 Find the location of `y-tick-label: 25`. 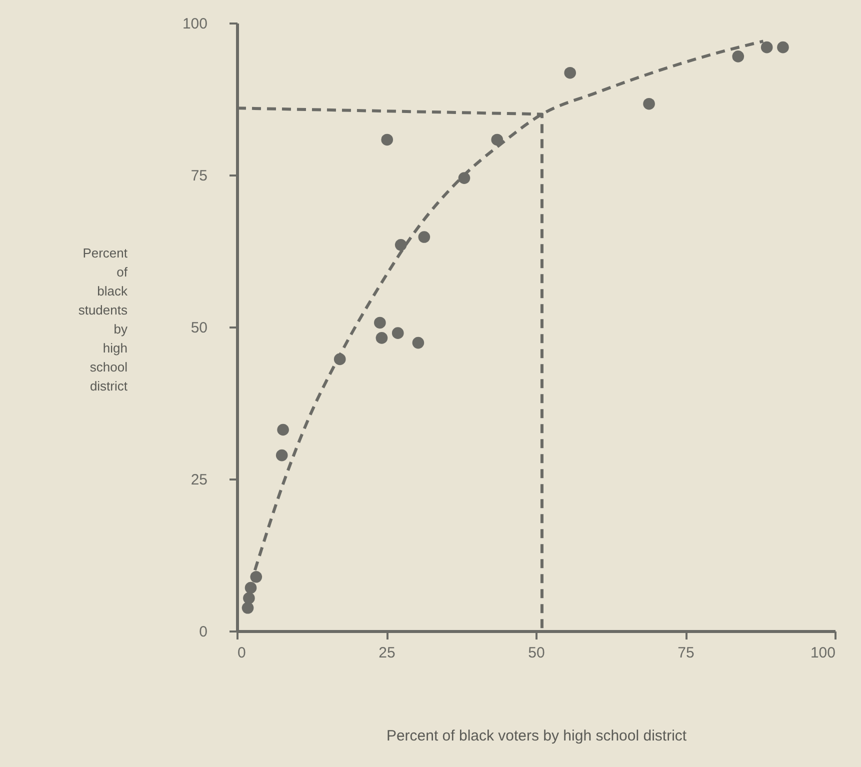

y-tick-label: 25 is located at coordinates (199, 480).